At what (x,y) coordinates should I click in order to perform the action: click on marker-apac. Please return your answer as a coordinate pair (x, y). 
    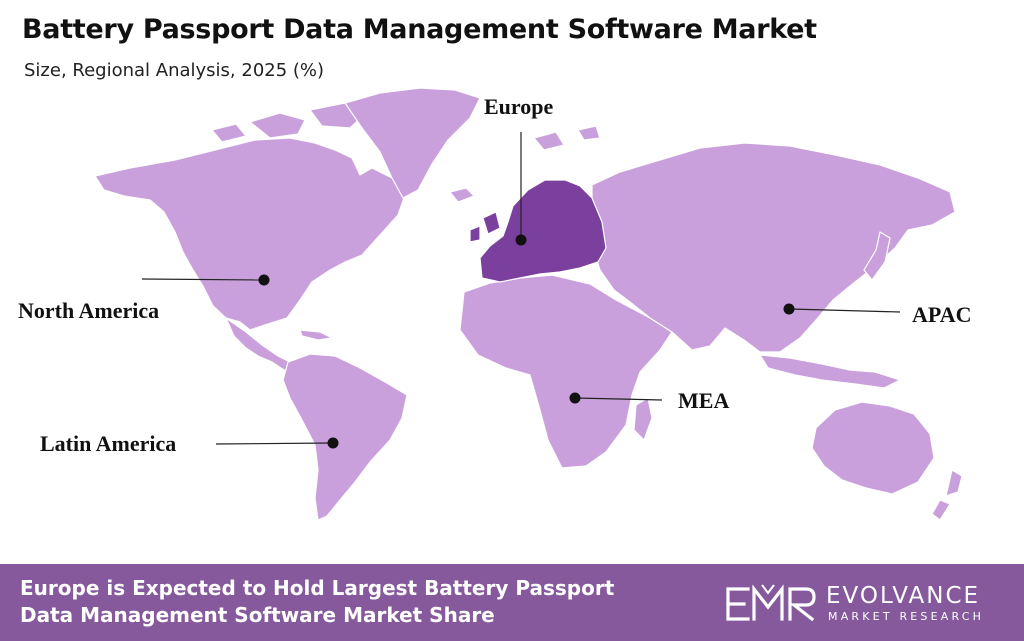
    Looking at the image, I should click on (789, 309).